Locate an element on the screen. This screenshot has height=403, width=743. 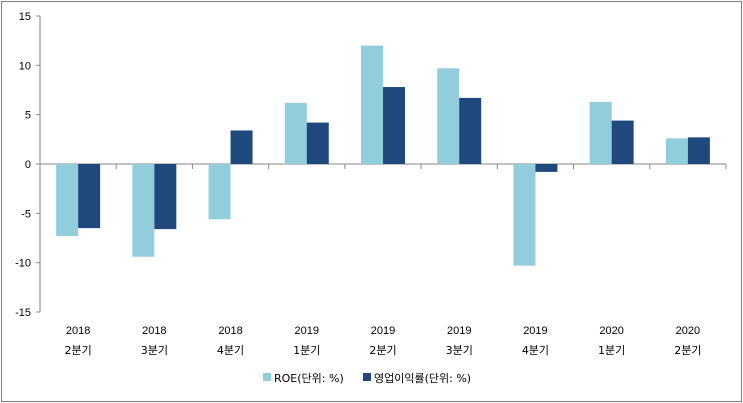
legend-label-series1: ROE(단위: %) is located at coordinates (309, 378).